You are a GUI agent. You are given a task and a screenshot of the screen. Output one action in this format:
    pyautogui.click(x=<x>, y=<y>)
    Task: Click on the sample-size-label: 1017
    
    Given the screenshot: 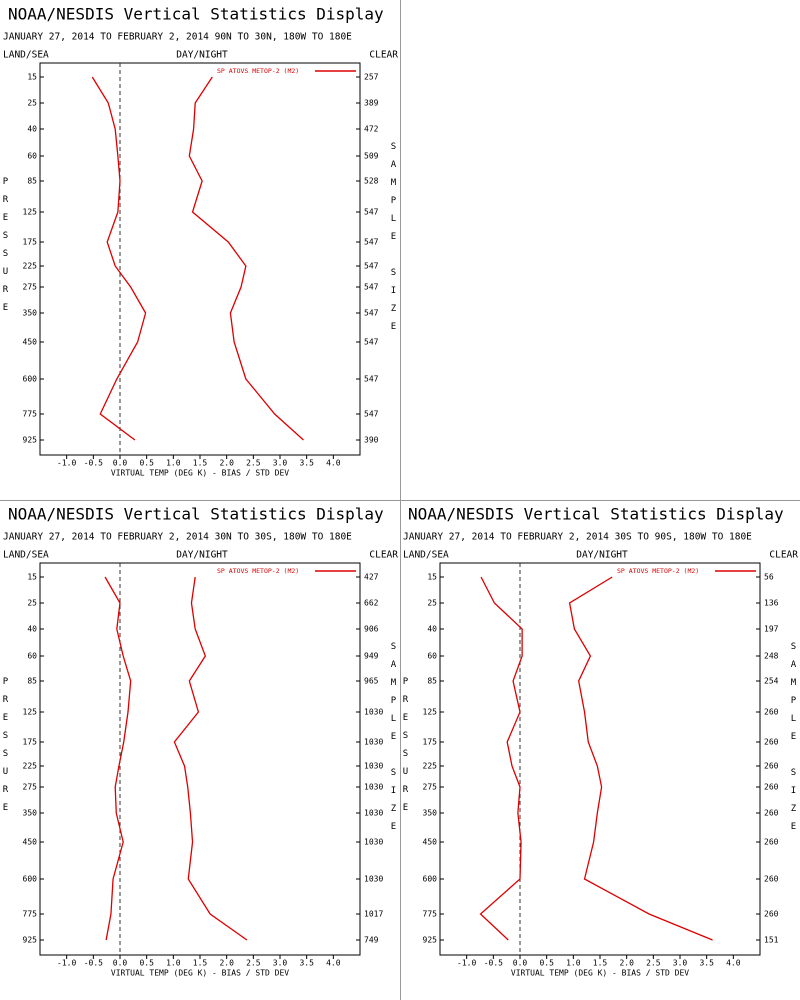 What is the action you would take?
    pyautogui.click(x=373, y=914)
    